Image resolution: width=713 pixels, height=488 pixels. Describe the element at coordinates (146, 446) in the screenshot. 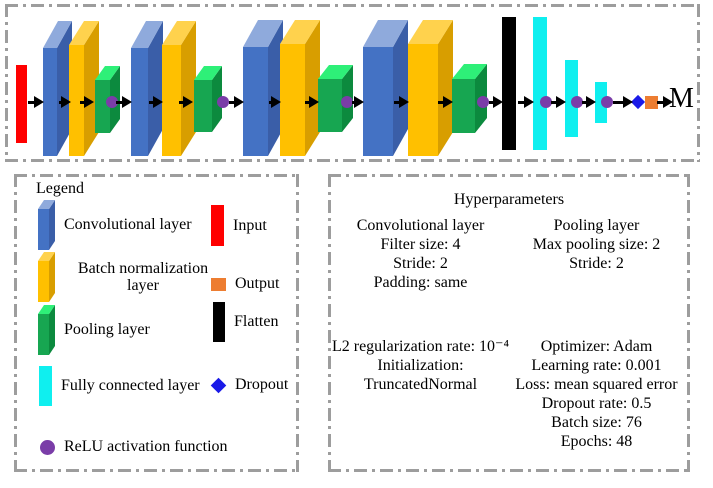

I see `legend-item-label: ReLU activation function` at that location.